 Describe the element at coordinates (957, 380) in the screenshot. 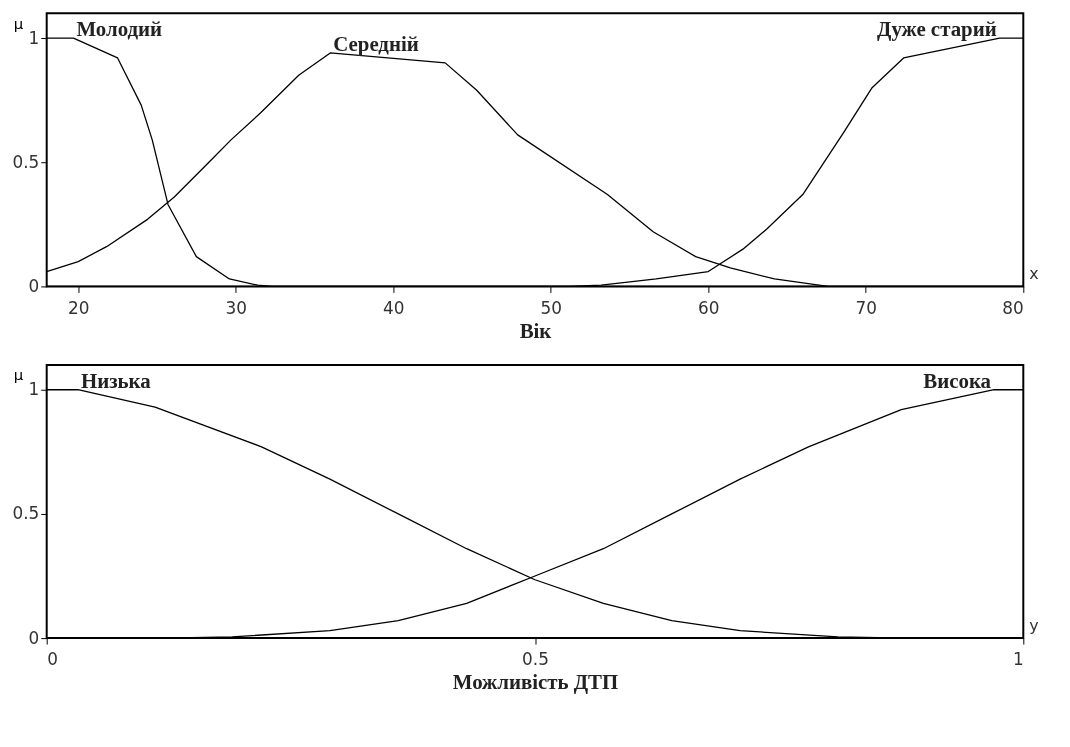

I see `series-label: Висока` at that location.